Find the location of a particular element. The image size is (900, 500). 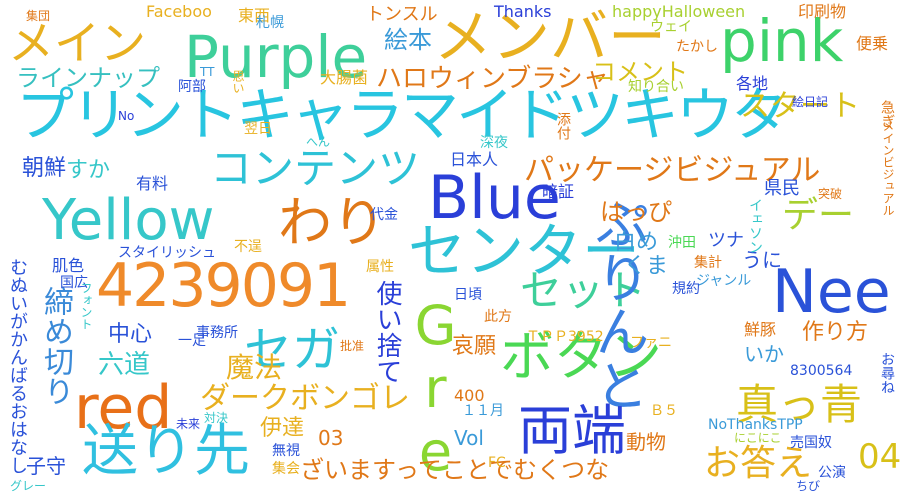

word-shirome: 白め is located at coordinates (636, 242).